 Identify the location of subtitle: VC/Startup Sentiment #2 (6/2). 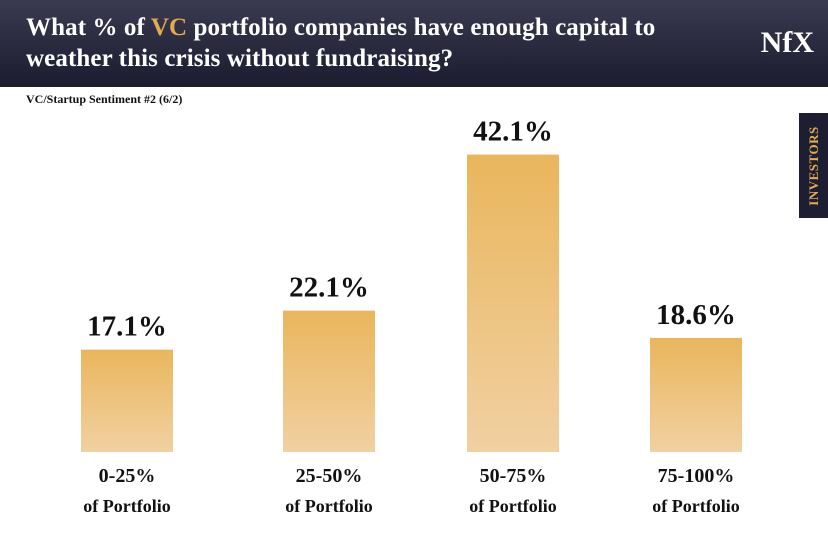
(104, 99).